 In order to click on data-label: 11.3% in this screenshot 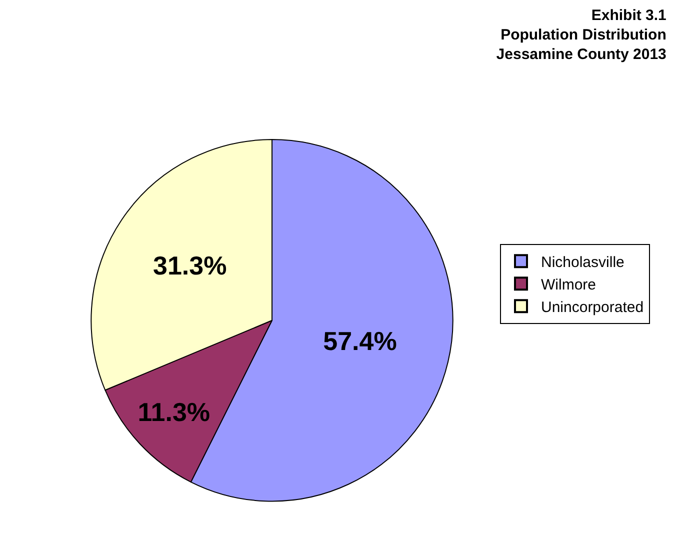, I will do `click(174, 411)`.